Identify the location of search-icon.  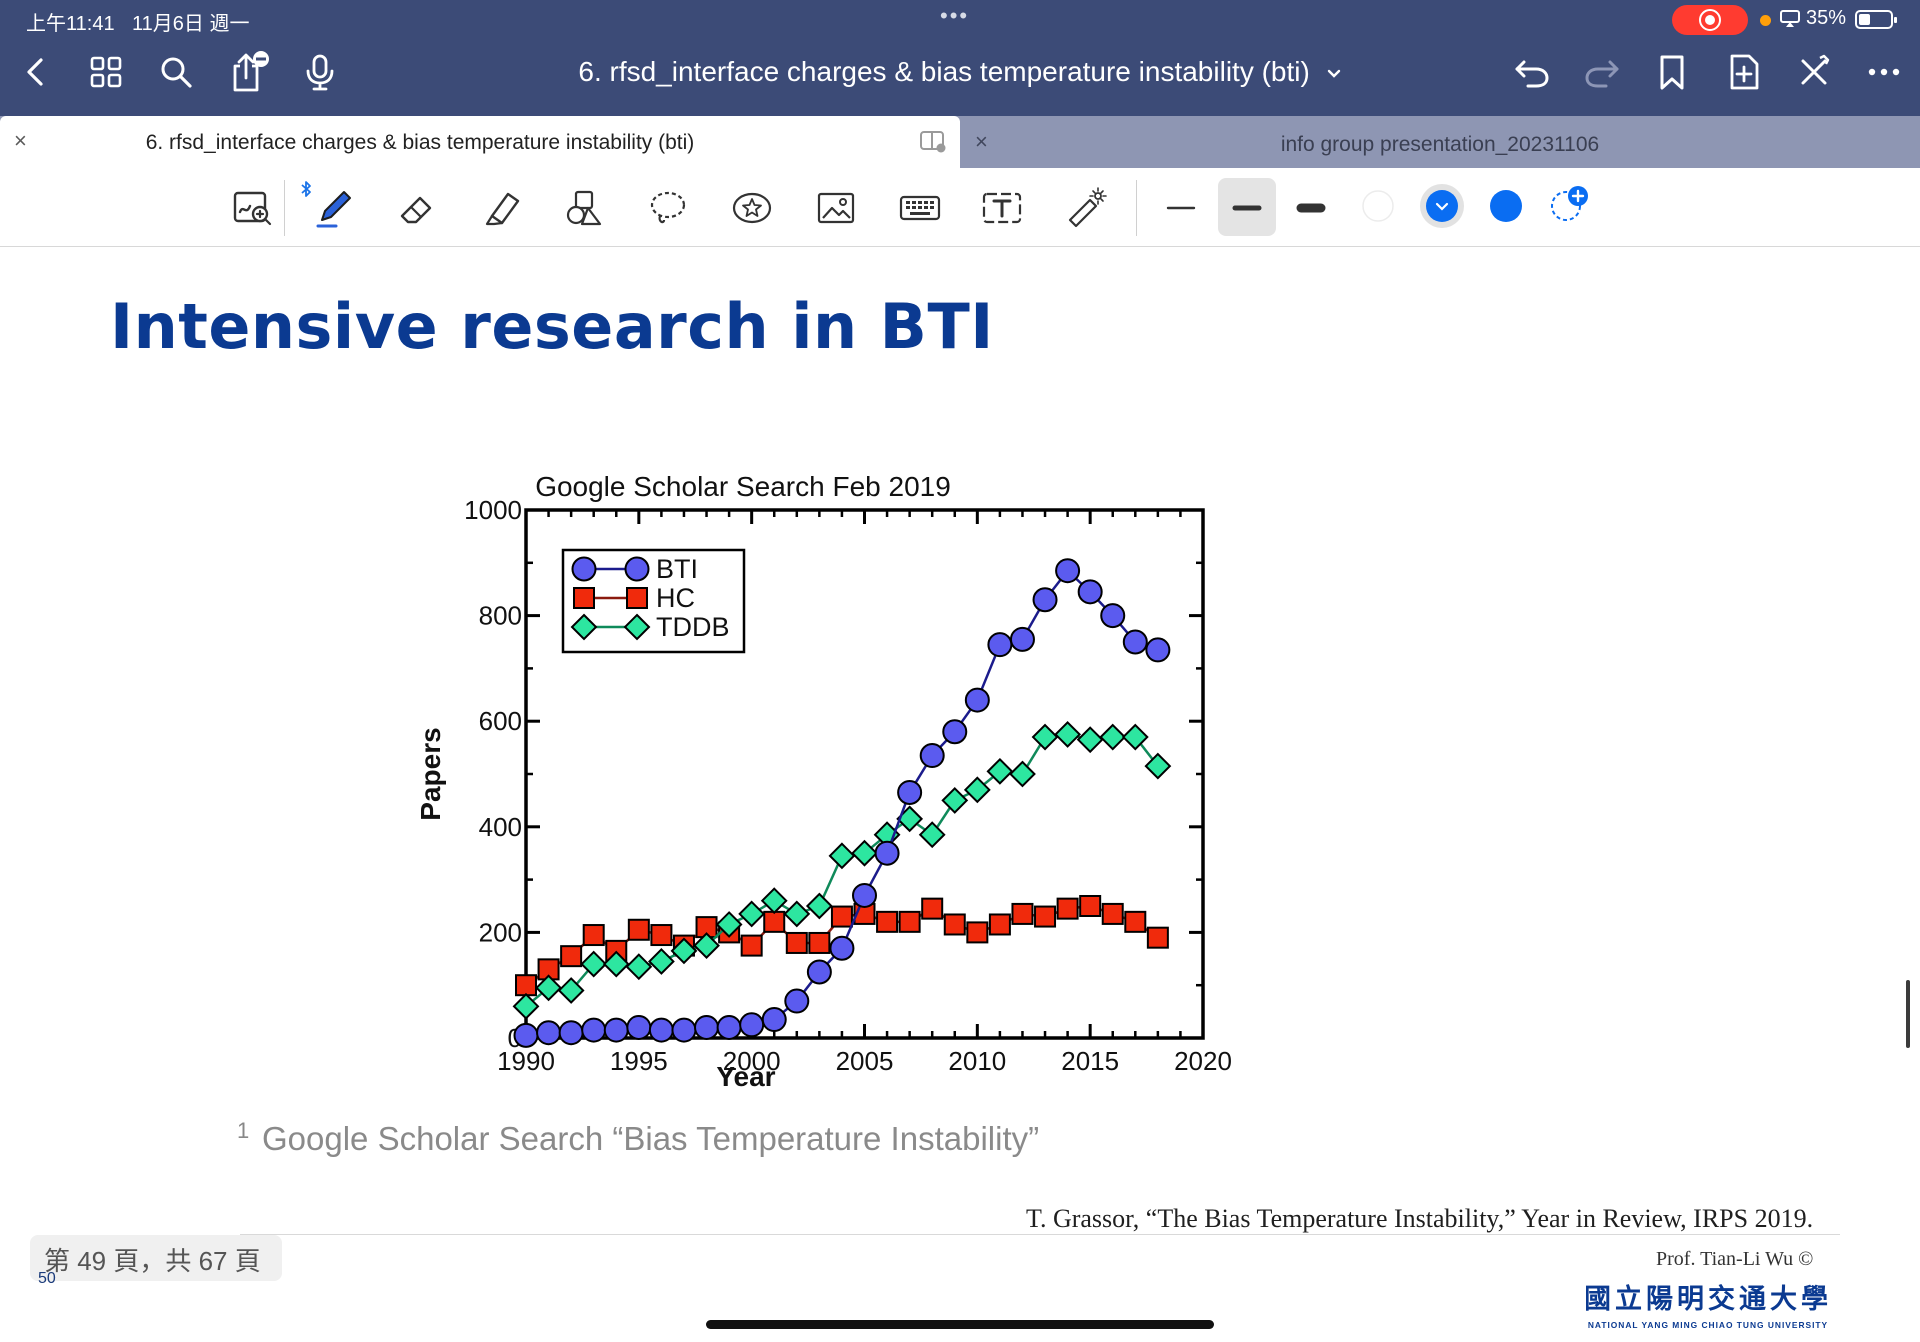
(176, 72).